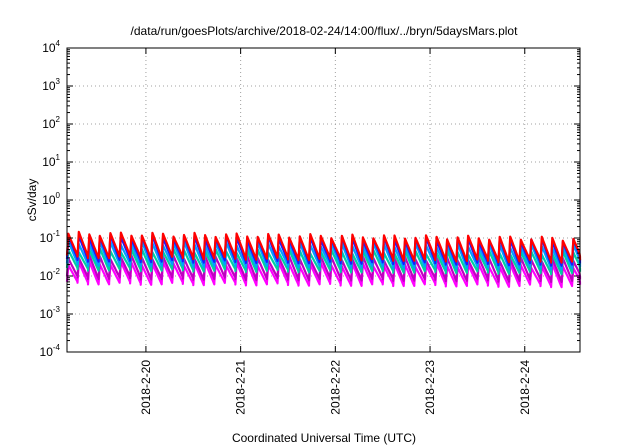 The width and height of the screenshot is (640, 448). What do you see at coordinates (335, 387) in the screenshot?
I see `x-tick-label: 2018-2-22` at bounding box center [335, 387].